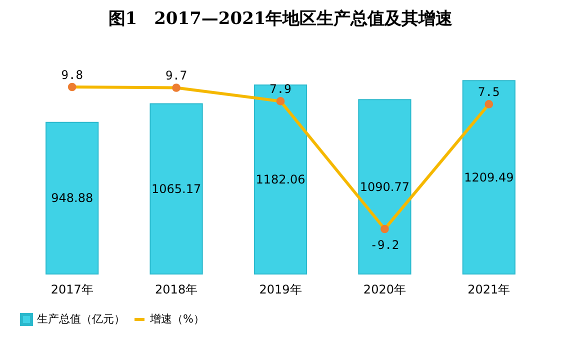  Describe the element at coordinates (72, 289) in the screenshot. I see `x-tick-label: 2017年` at that location.